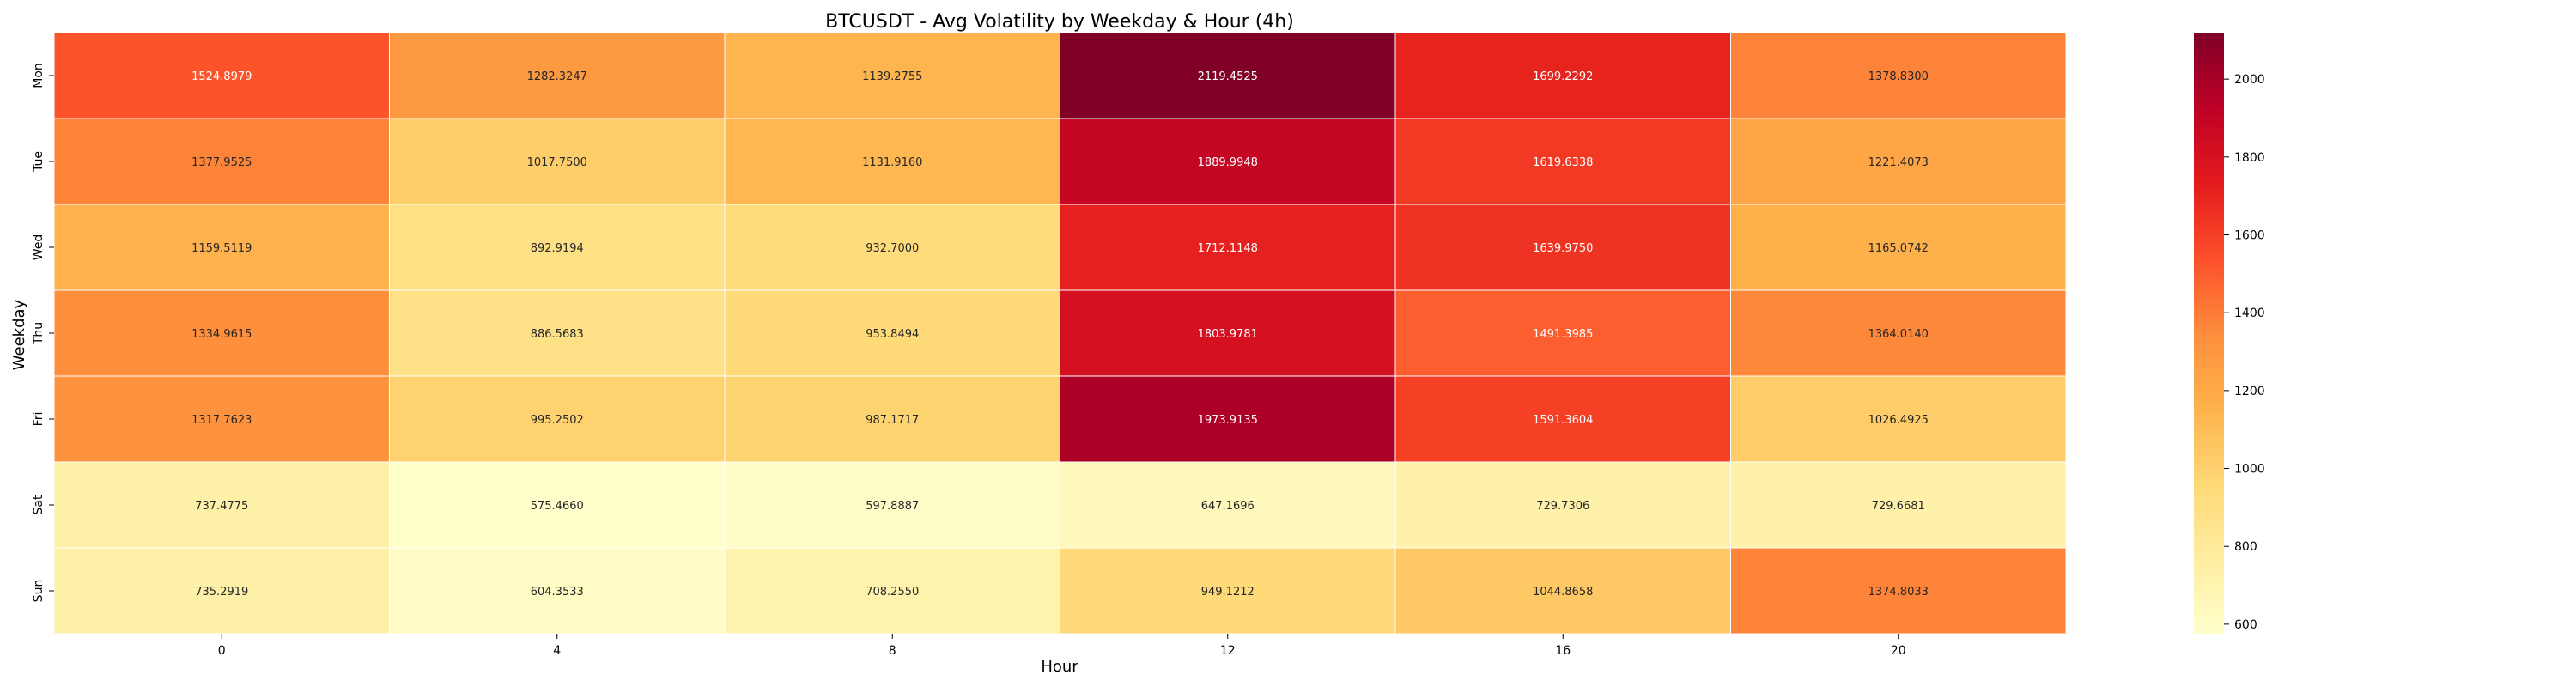 Image resolution: width=2576 pixels, height=687 pixels. I want to click on cell-value-label: 1334.9615, so click(221, 334).